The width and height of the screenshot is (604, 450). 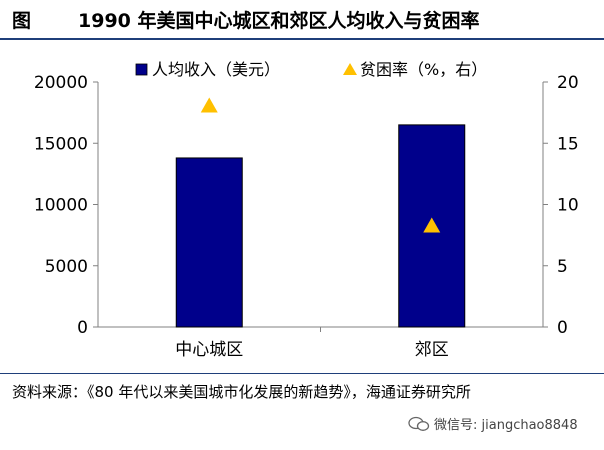 What do you see at coordinates (350, 69) in the screenshot?
I see `legend-swatch-poverty` at bounding box center [350, 69].